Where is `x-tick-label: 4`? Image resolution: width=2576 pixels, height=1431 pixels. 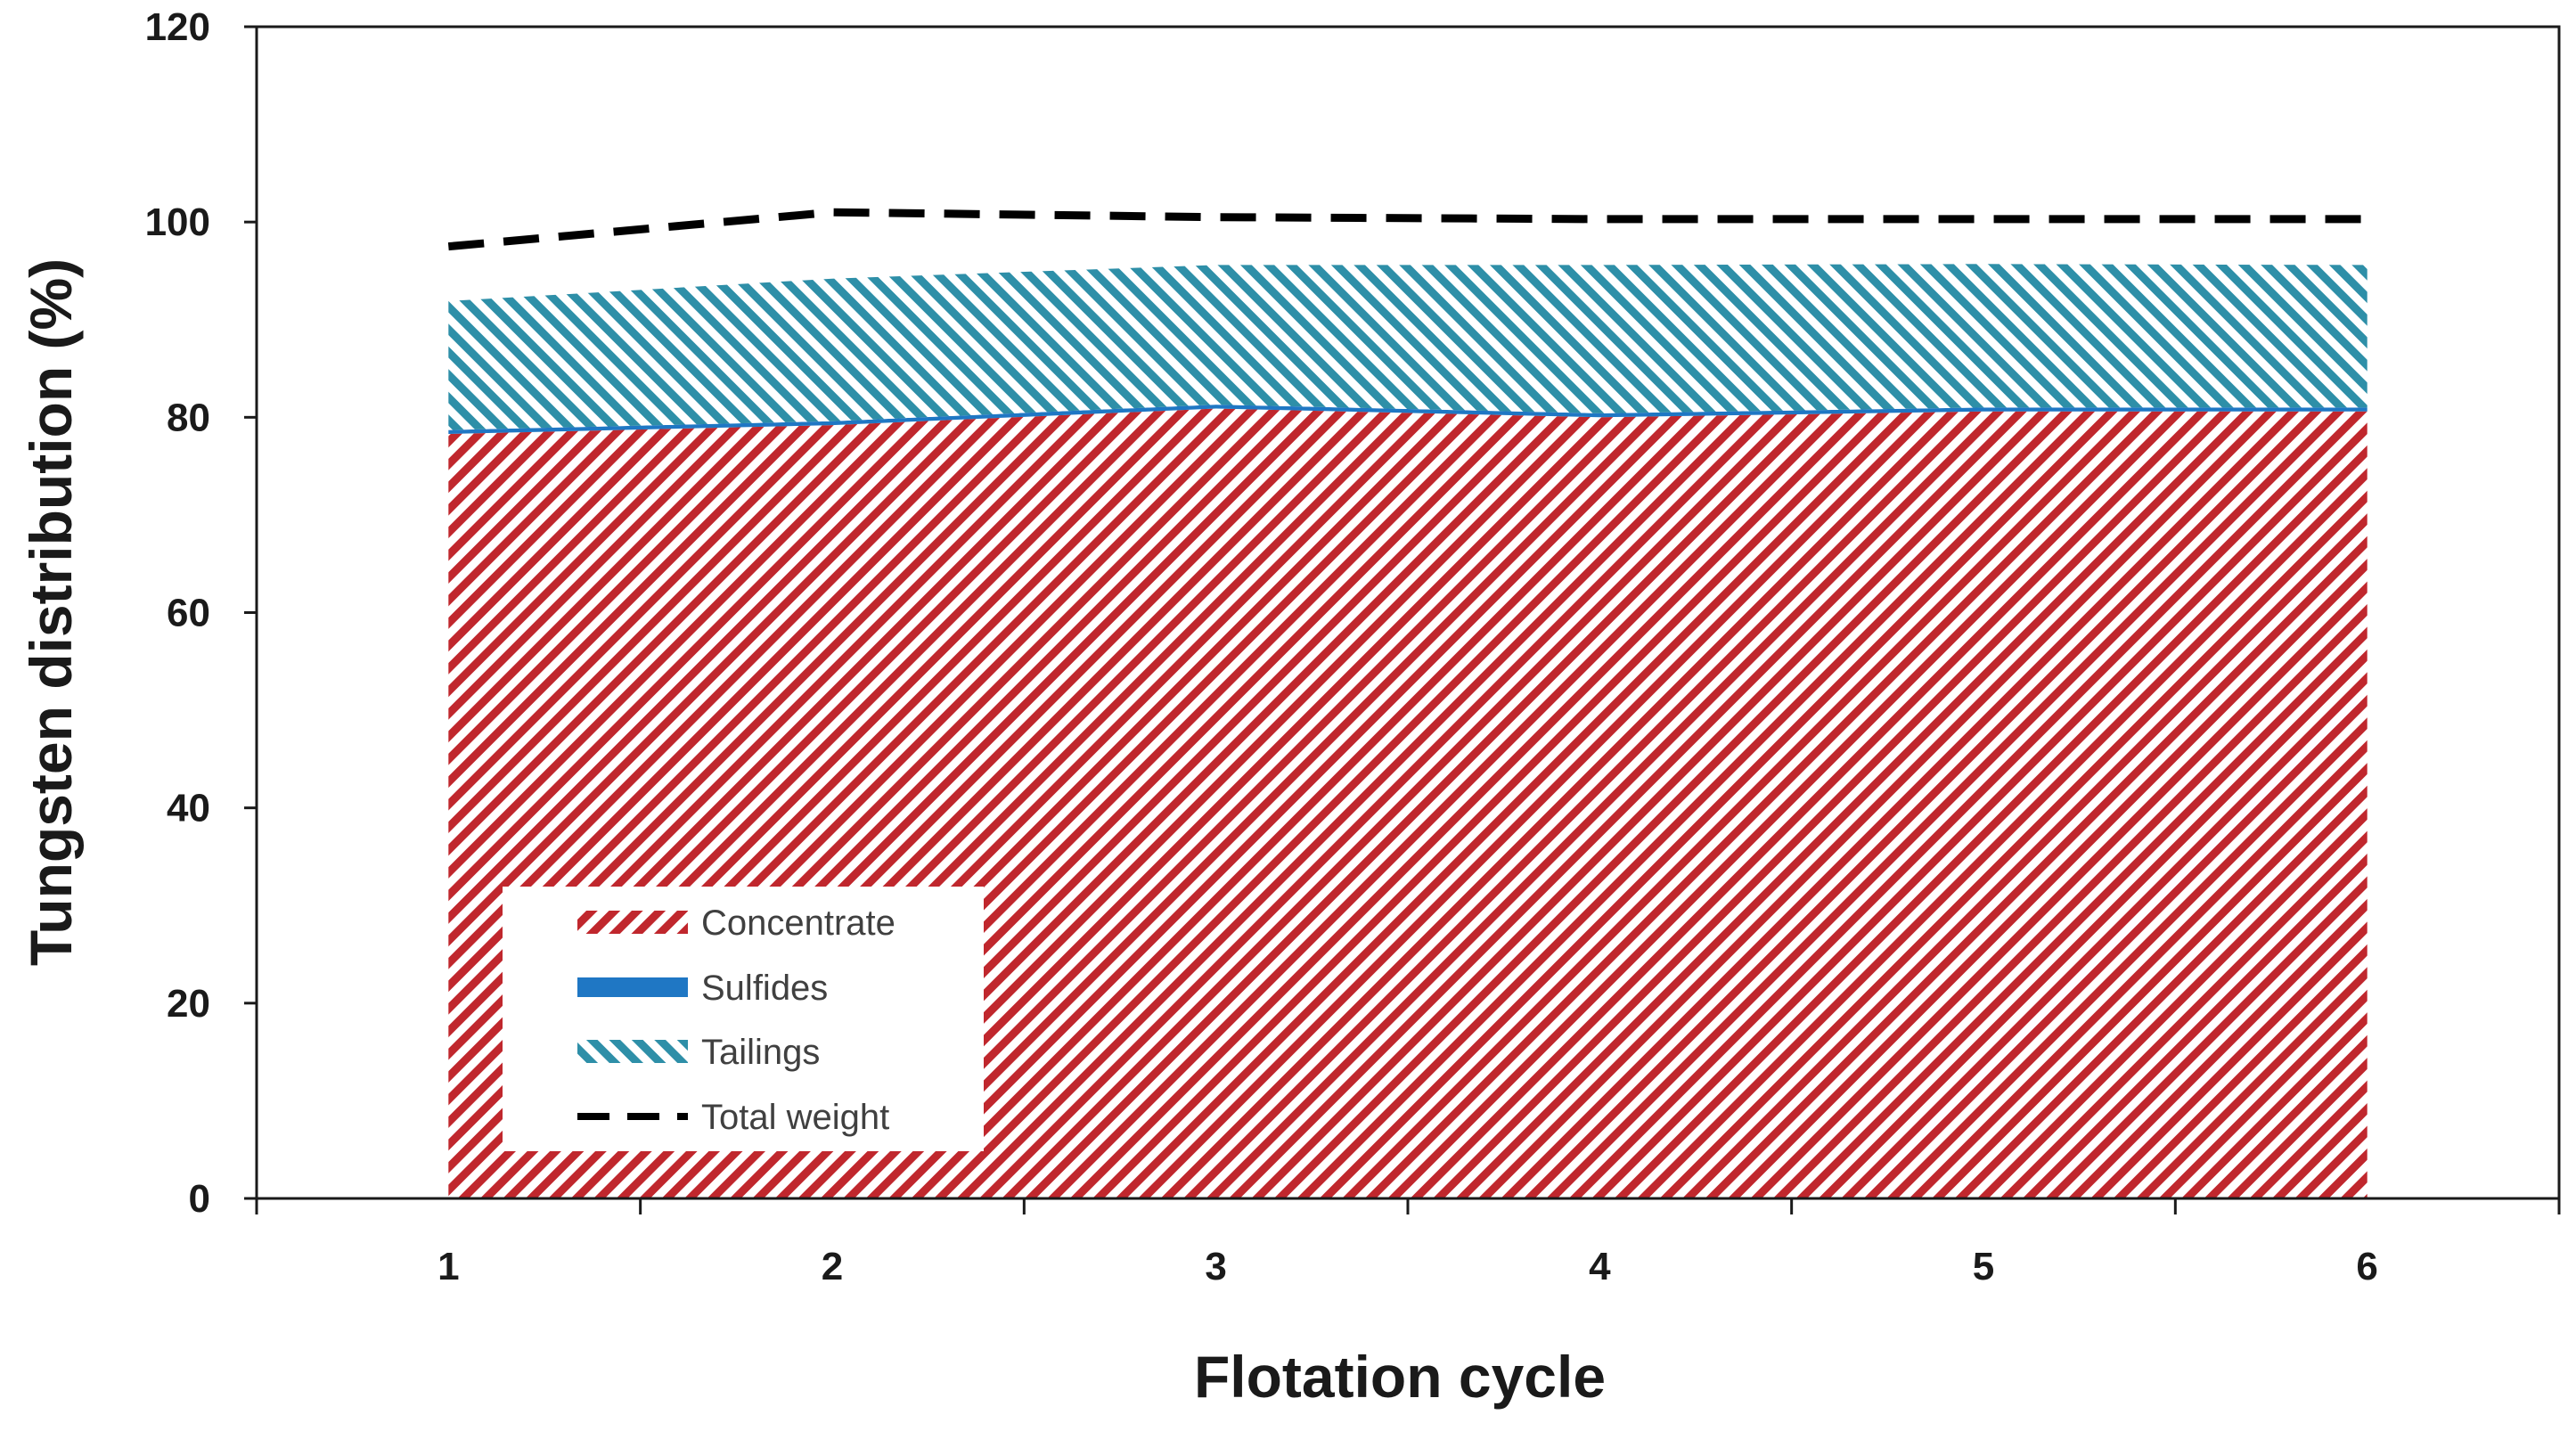 x-tick-label: 4 is located at coordinates (1600, 1266).